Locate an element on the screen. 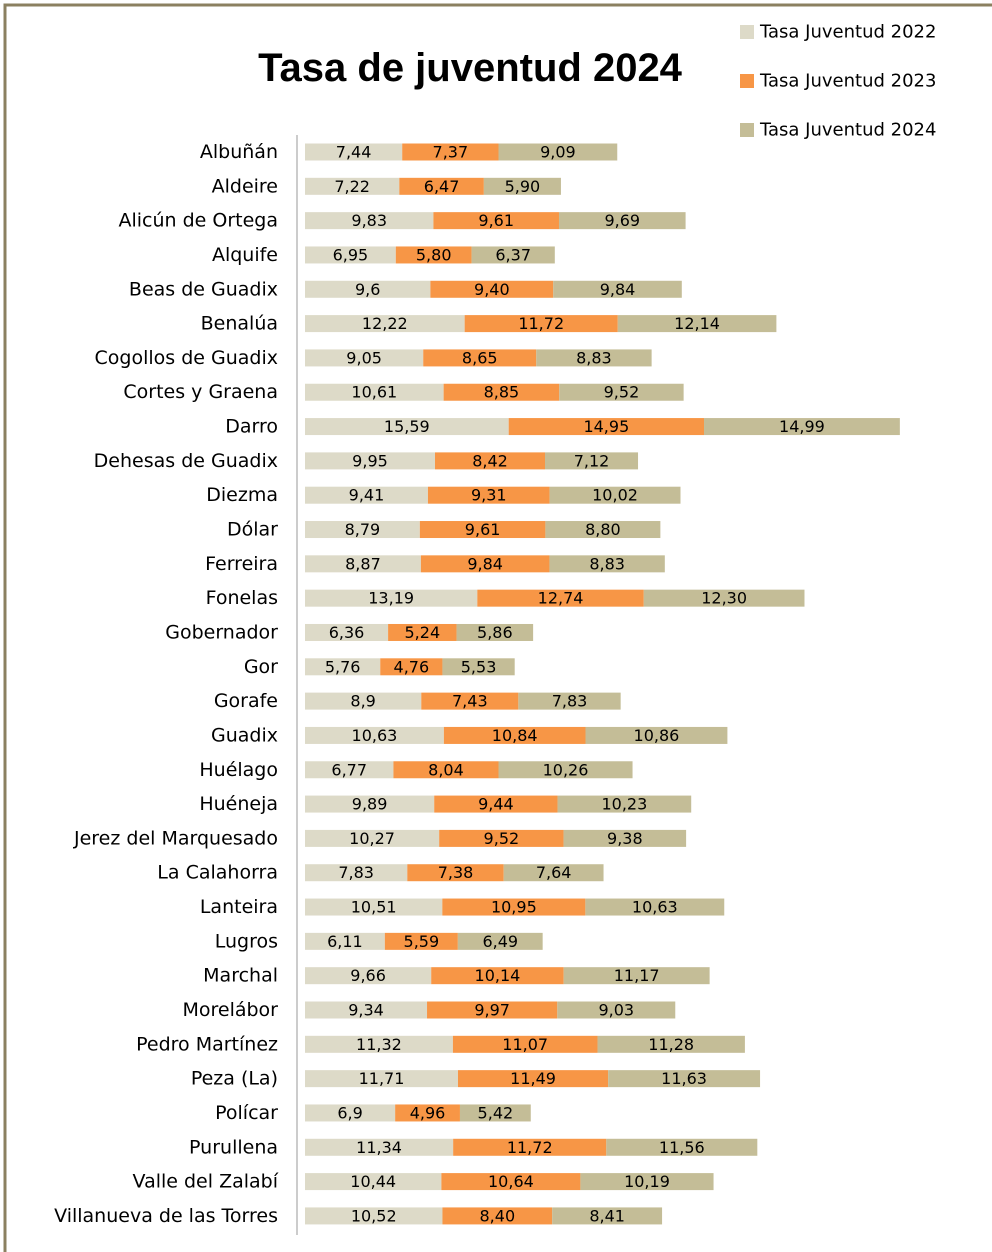  data-label: 10,19 is located at coordinates (647, 1181).